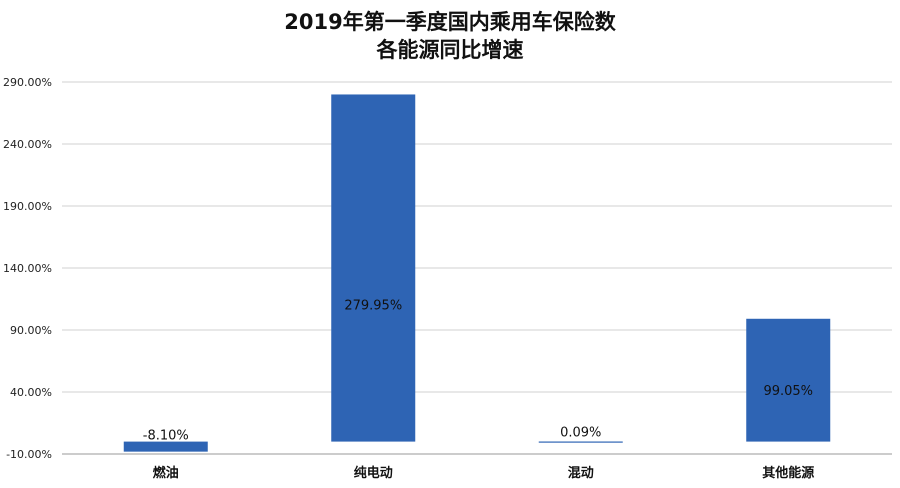 This screenshot has width=900, height=488. I want to click on y-tick-label: 190.00%, so click(27, 206).